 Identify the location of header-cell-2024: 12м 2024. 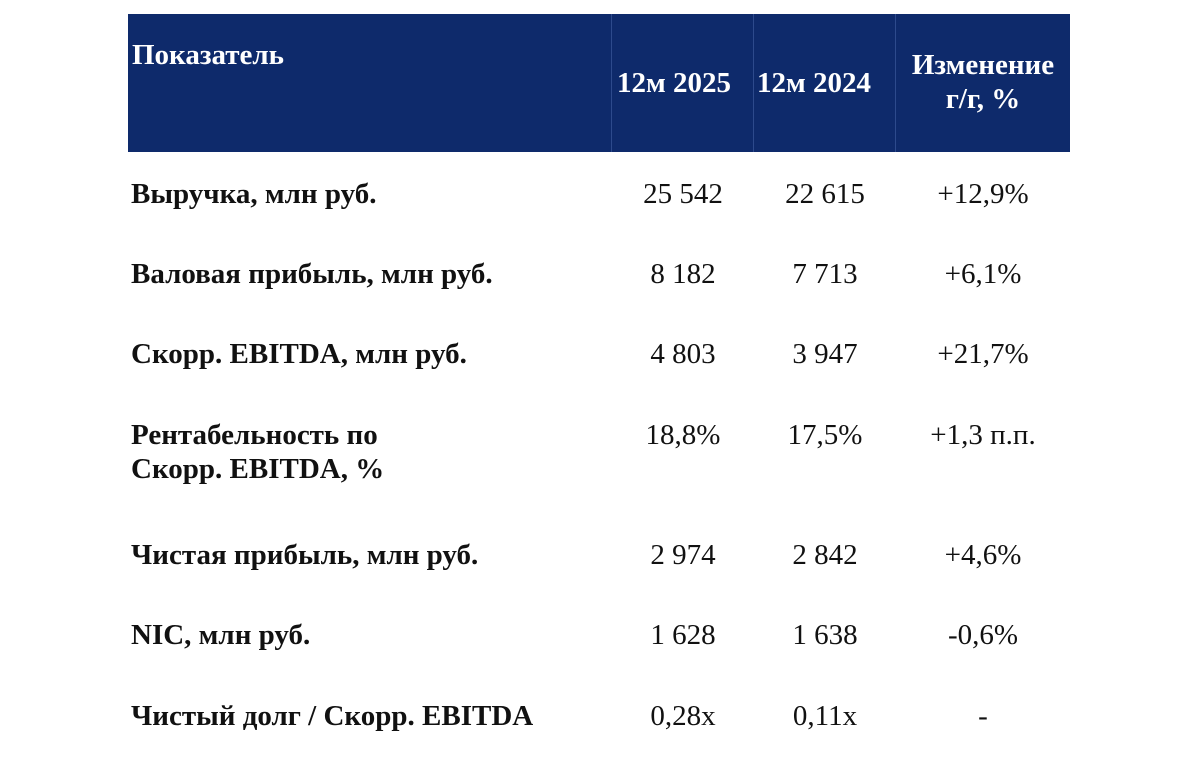
(825, 83).